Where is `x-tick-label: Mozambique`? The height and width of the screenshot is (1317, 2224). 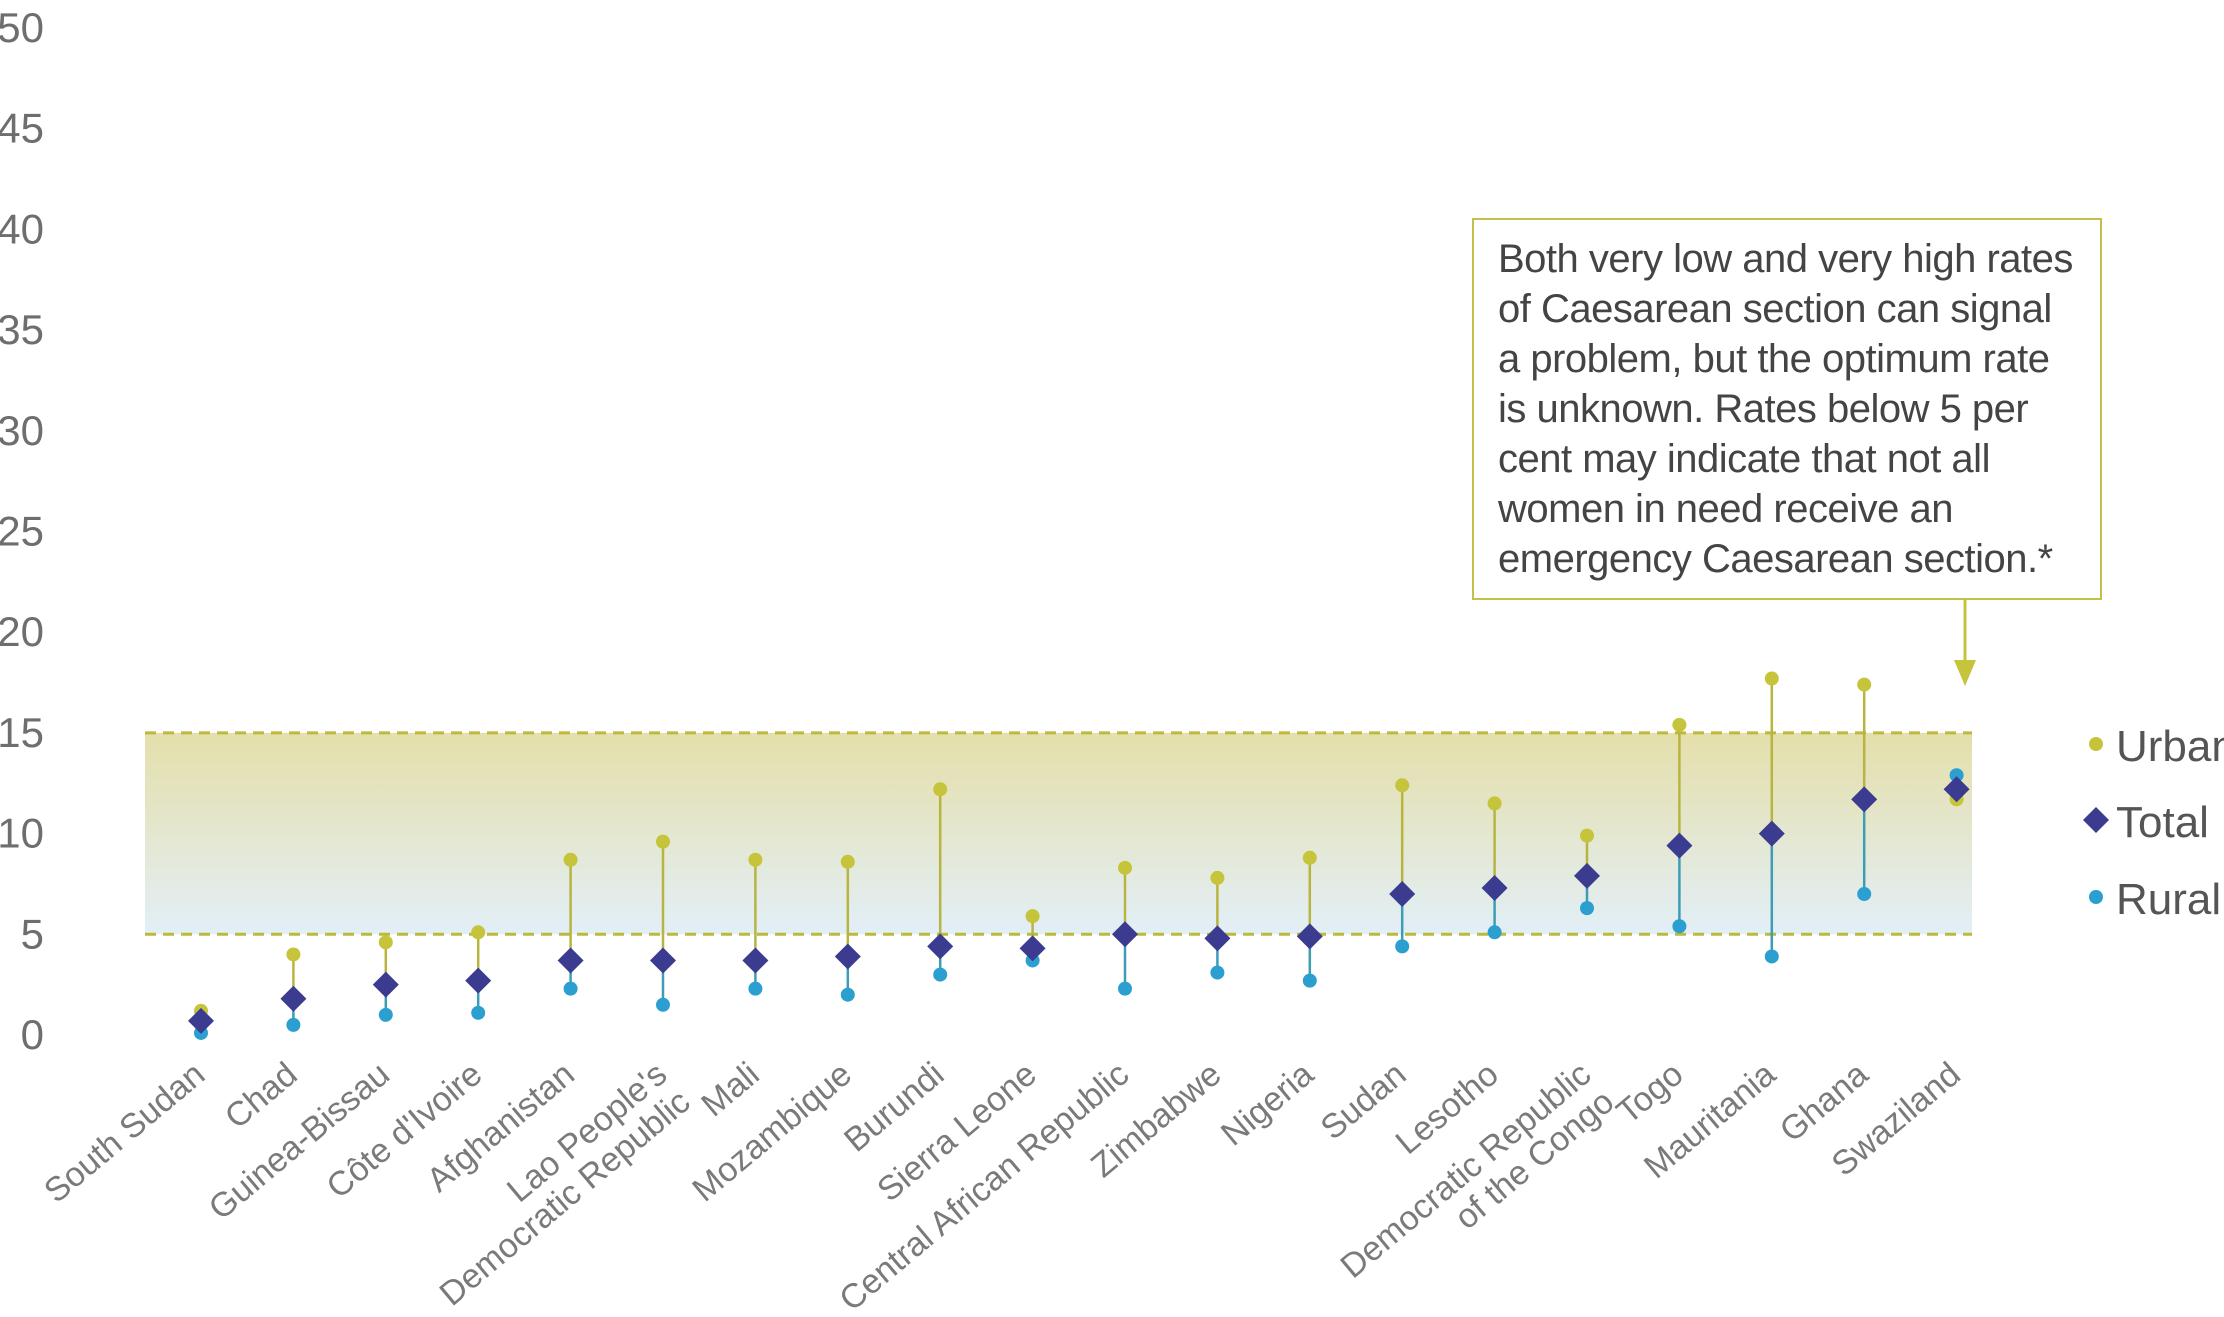 x-tick-label: Mozambique is located at coordinates (772, 1132).